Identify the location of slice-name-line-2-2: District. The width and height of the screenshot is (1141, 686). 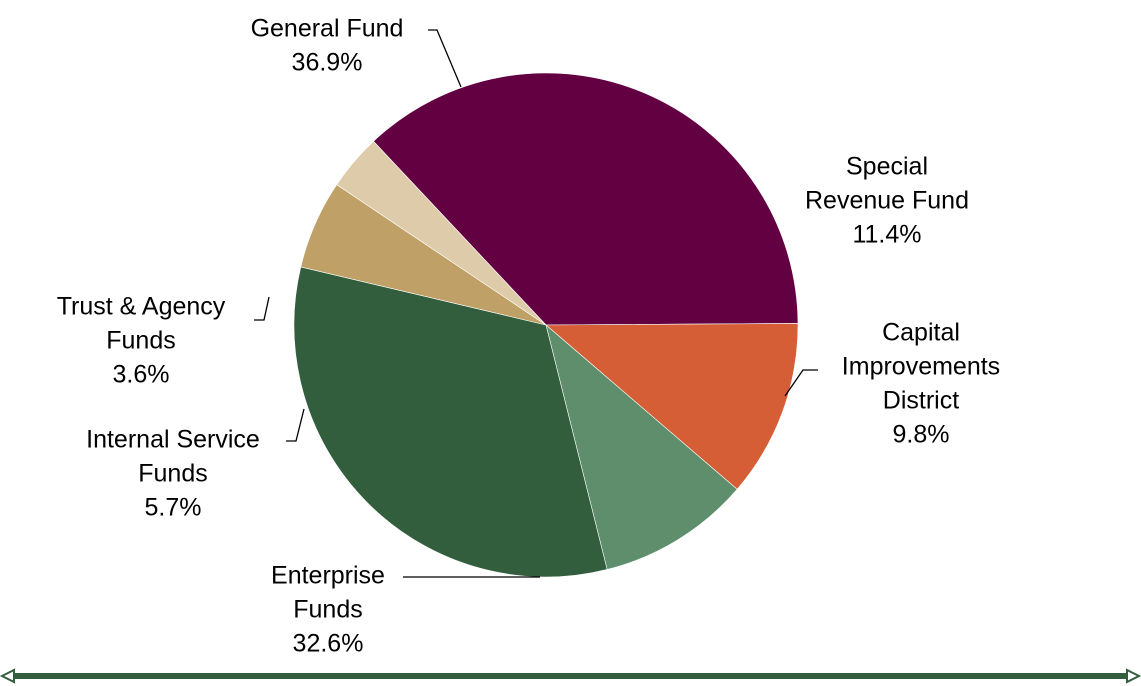
(921, 401).